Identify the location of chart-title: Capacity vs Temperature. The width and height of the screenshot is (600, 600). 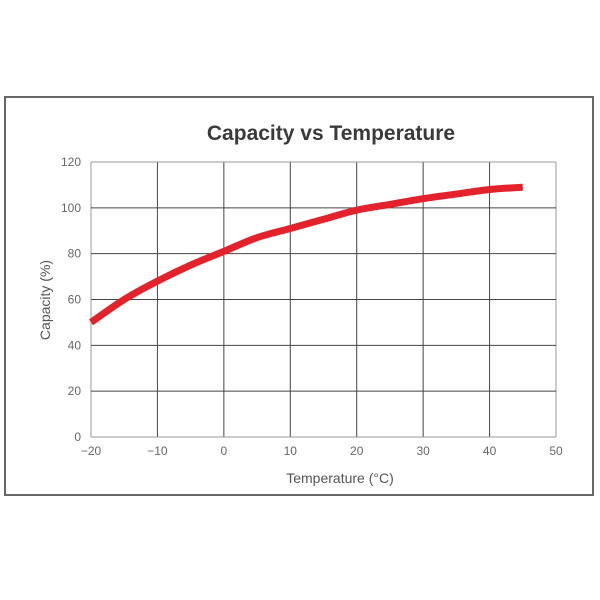
(331, 133).